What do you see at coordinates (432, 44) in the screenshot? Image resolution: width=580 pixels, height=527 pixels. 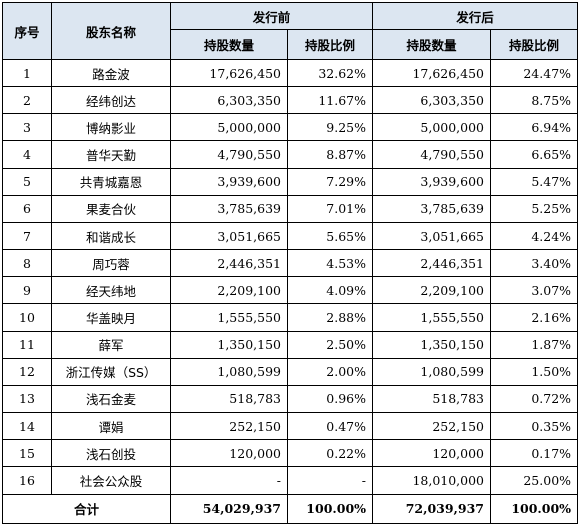 I see `header-after-shares: 持股数量` at bounding box center [432, 44].